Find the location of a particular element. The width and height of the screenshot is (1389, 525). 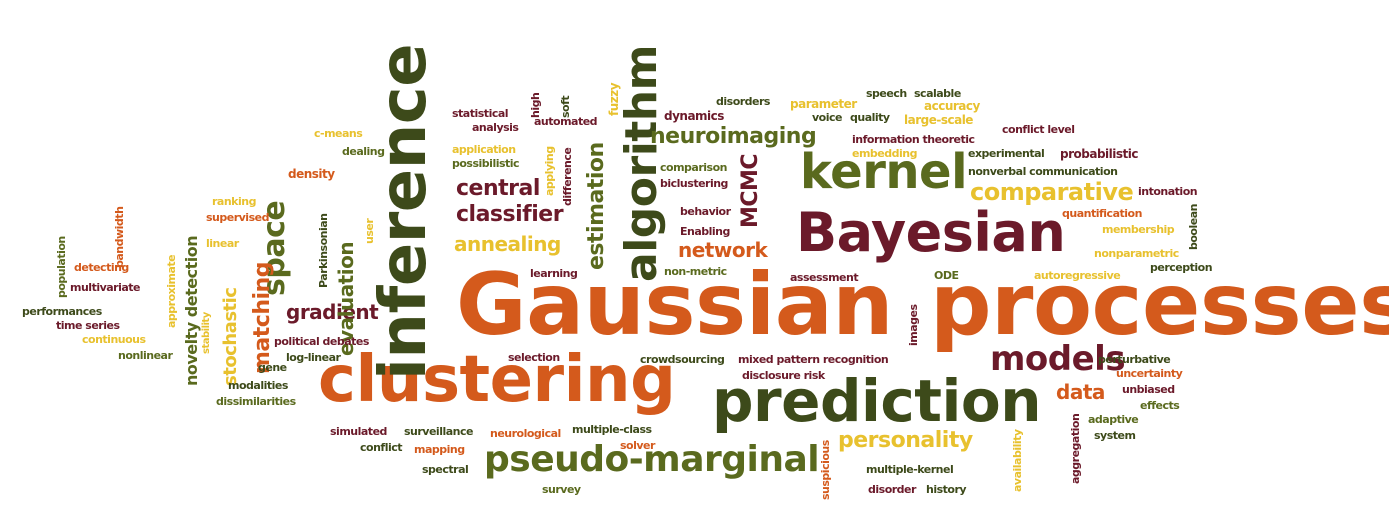

word-effects: effects is located at coordinates (1160, 405).